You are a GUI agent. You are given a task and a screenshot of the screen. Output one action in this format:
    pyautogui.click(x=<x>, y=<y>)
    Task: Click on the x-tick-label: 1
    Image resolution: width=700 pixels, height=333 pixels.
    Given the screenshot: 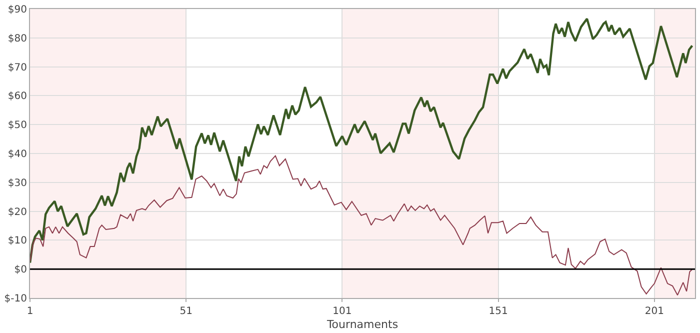 What is the action you would take?
    pyautogui.click(x=30, y=311)
    